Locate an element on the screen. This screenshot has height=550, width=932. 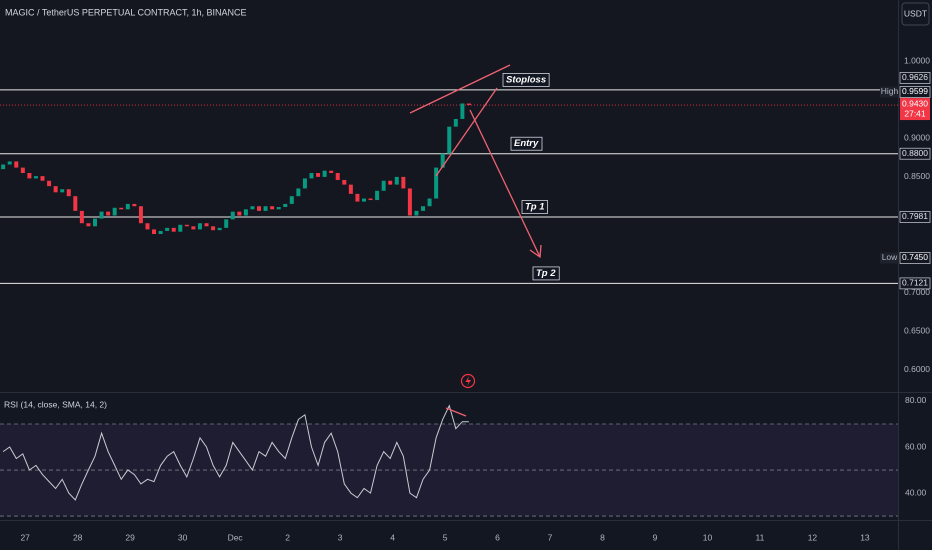
low-tag-box is located at coordinates (889, 258).